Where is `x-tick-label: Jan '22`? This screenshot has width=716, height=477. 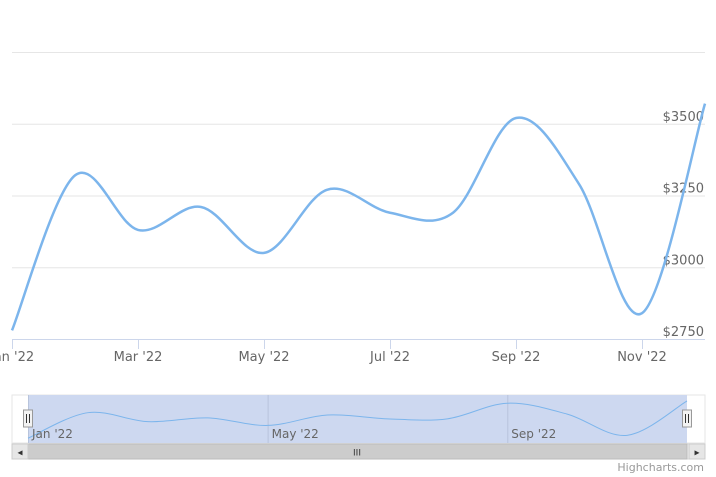
x-tick-label: Jan '22 is located at coordinates (17, 357).